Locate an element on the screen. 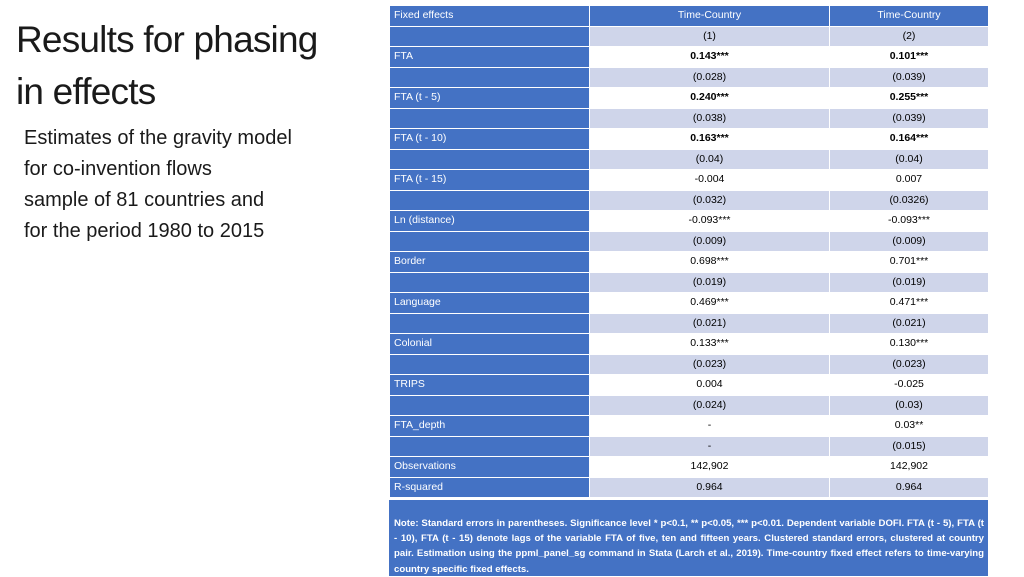 This screenshot has width=1024, height=577. cell-col-2: (0.0326) is located at coordinates (909, 200).